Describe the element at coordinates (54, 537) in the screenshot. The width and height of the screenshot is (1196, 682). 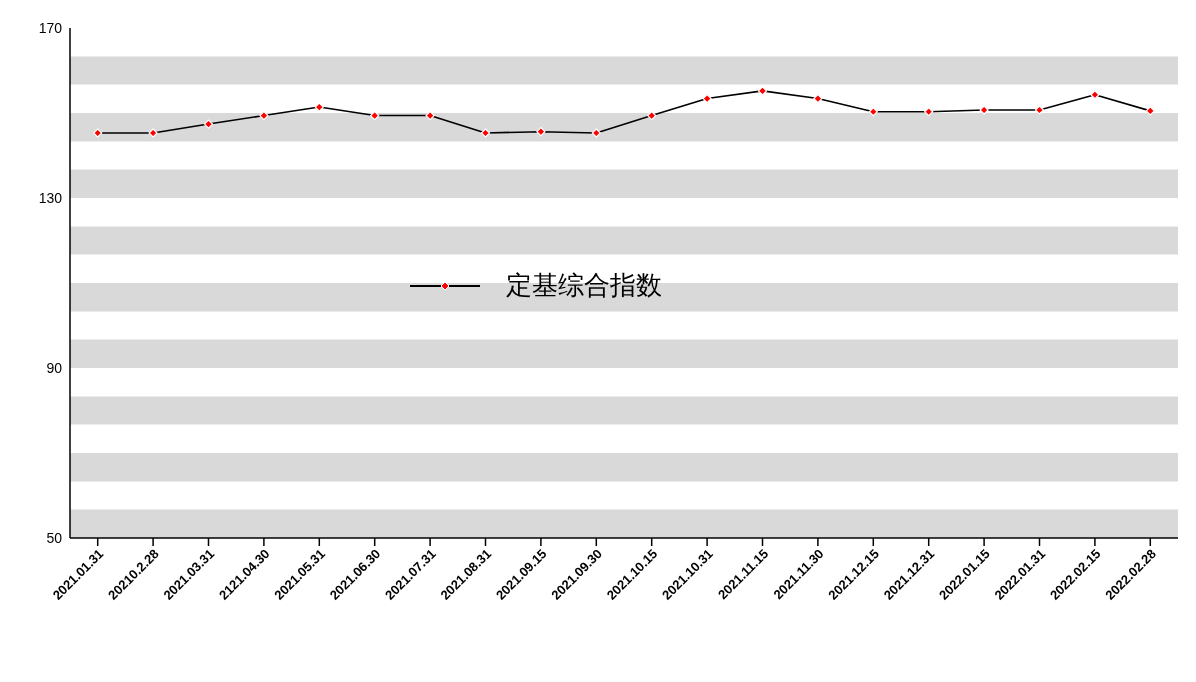
I see `y-tick-label: 50` at that location.